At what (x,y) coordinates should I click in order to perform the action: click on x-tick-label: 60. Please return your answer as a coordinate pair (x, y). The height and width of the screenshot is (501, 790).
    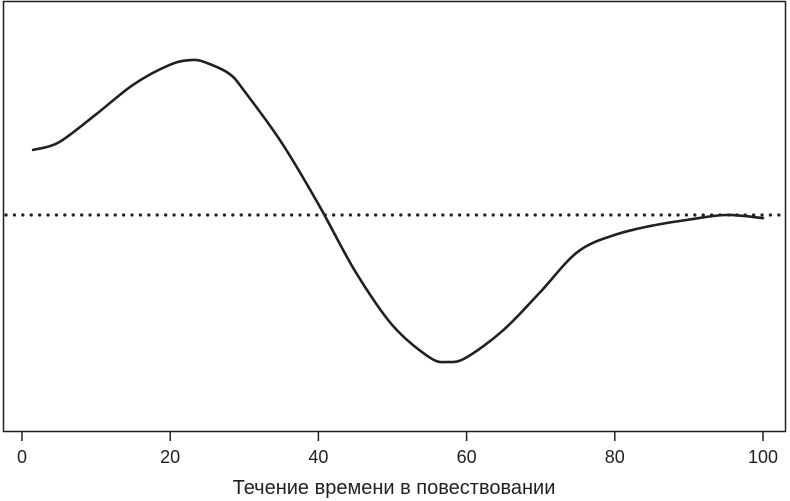
    Looking at the image, I should click on (467, 457).